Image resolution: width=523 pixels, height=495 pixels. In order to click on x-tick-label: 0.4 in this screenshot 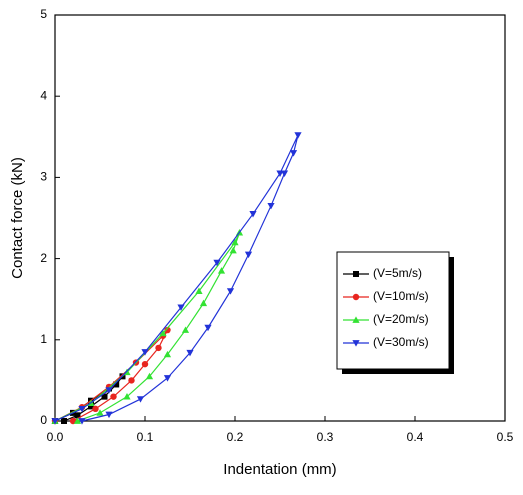, I will do `click(415, 437)`.